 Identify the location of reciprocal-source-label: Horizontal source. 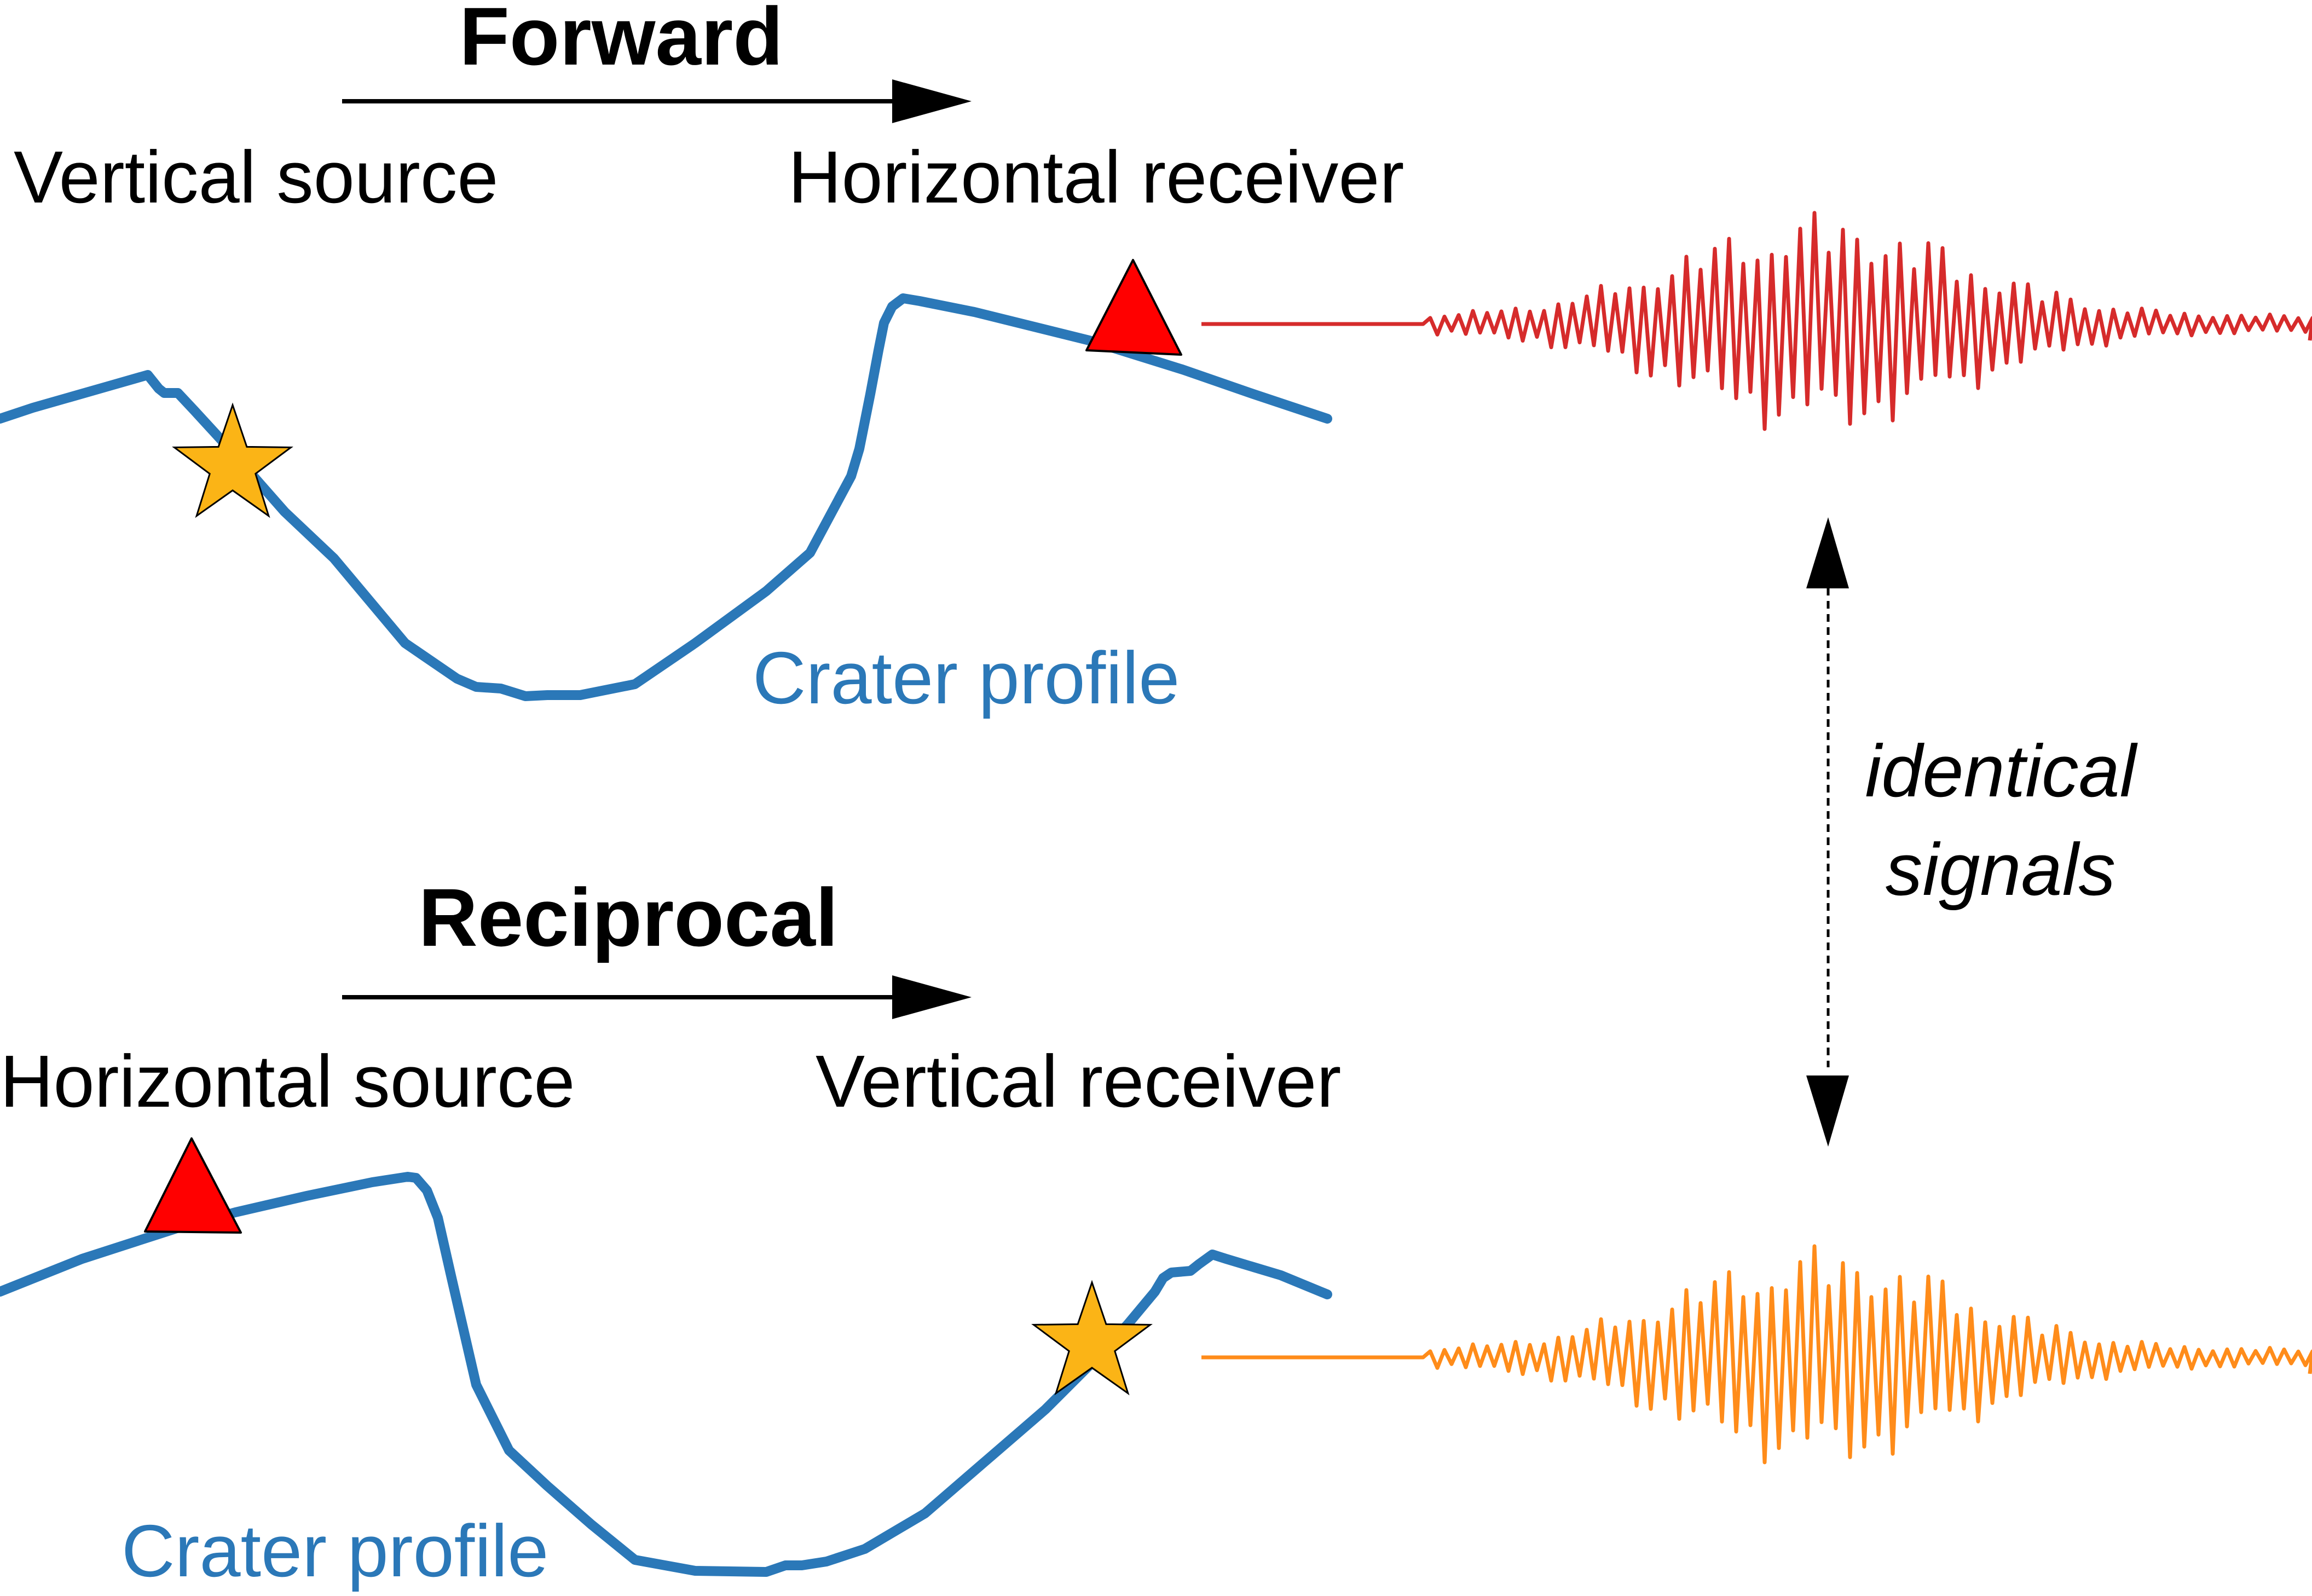
(287, 1081).